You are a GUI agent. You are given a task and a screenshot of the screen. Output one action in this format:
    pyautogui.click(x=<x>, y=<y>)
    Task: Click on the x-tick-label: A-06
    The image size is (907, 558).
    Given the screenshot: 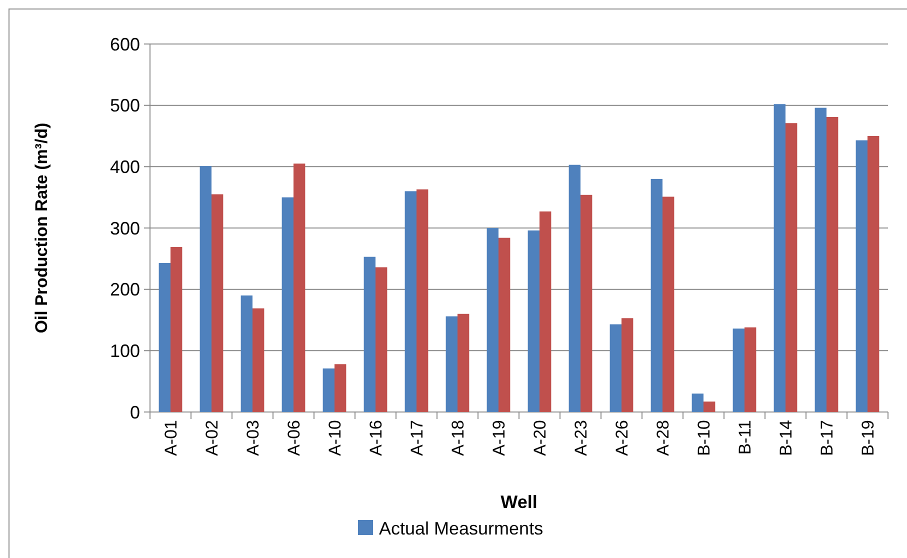 What is the action you would take?
    pyautogui.click(x=294, y=438)
    